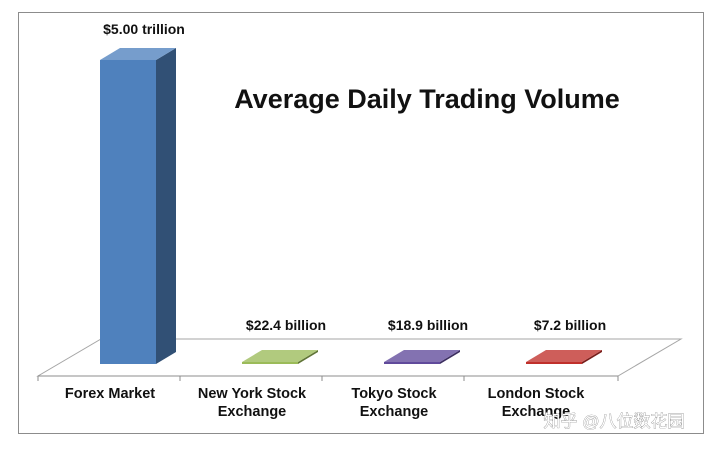 Image resolution: width=720 pixels, height=450 pixels. What do you see at coordinates (286, 325) in the screenshot?
I see `data-label: $22.4 billion` at bounding box center [286, 325].